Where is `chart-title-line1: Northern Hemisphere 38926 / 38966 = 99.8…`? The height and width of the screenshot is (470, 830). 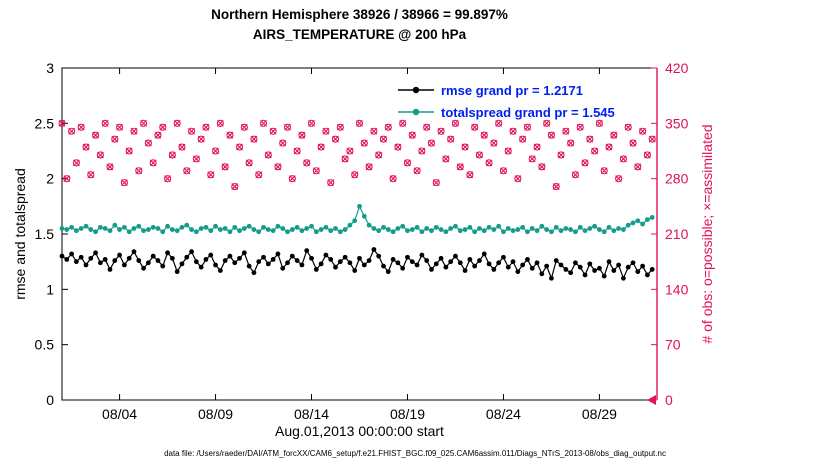
chart-title-line1: Northern Hemisphere 38926 / 38966 = 99.8… is located at coordinates (359, 14).